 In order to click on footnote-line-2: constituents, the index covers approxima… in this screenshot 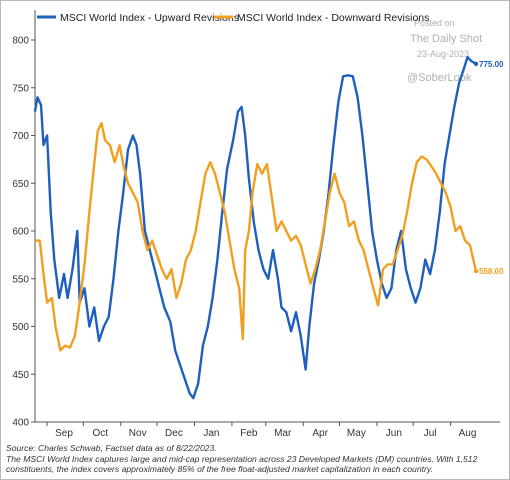, I will do `click(219, 469)`.